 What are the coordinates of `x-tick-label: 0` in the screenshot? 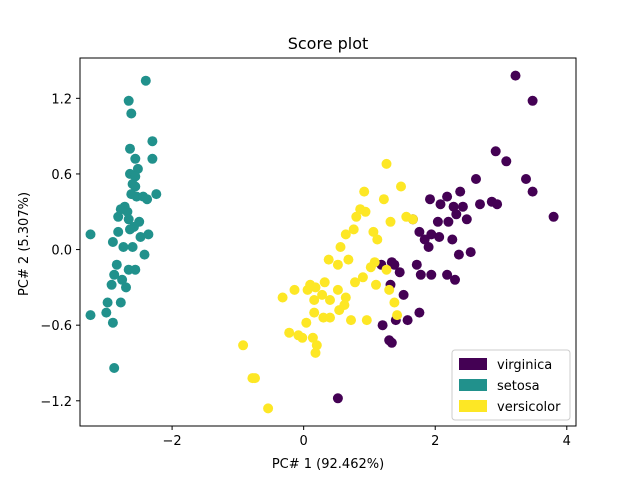 It's located at (304, 441).